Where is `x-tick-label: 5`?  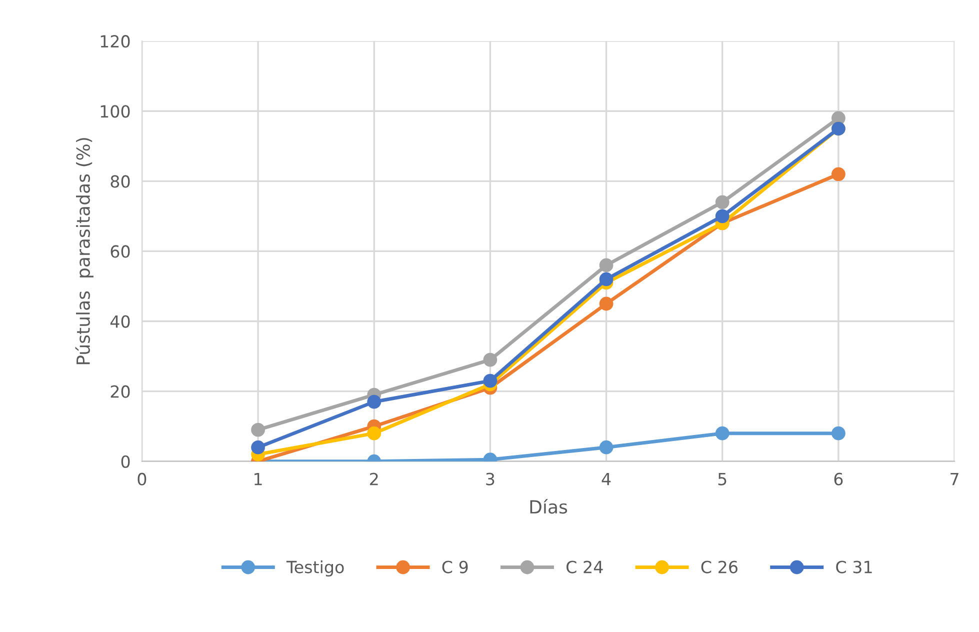
x-tick-label: 5 is located at coordinates (722, 479).